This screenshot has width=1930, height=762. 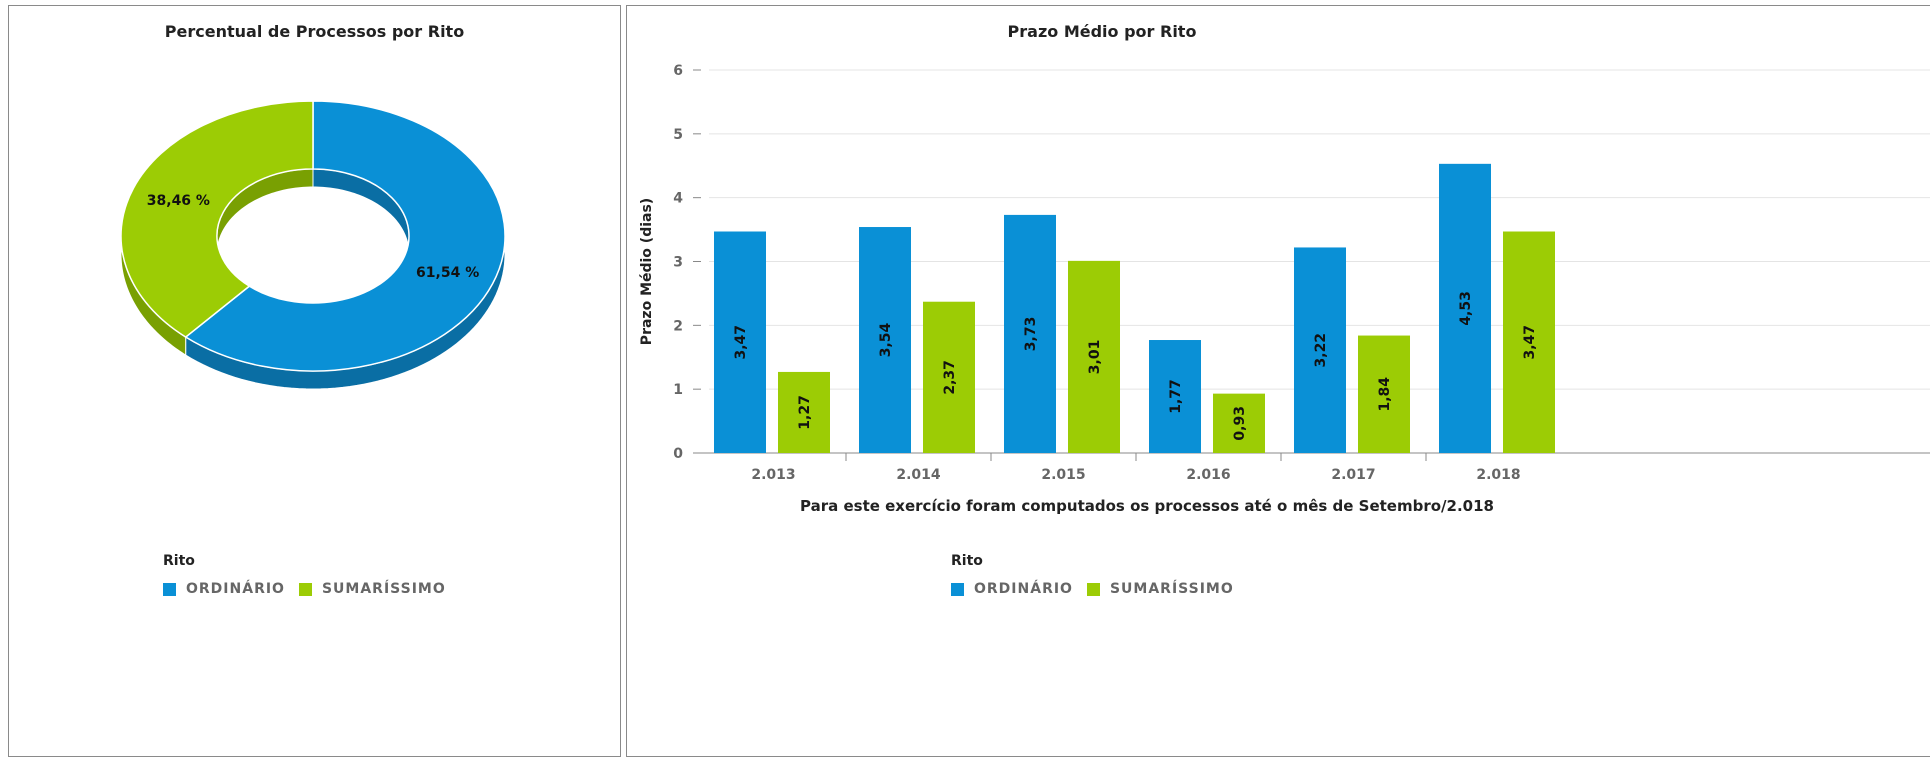 What do you see at coordinates (967, 561) in the screenshot?
I see `bar-legend-title: Rito` at bounding box center [967, 561].